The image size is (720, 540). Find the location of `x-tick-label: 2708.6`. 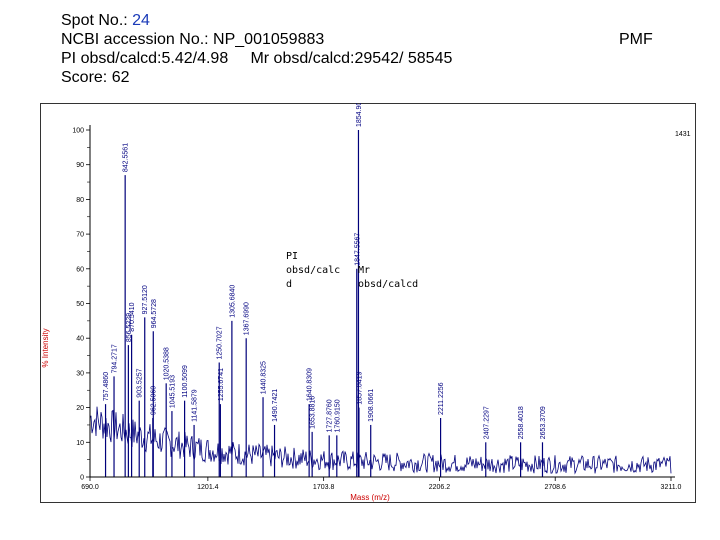

x-tick-label: 2708.6 is located at coordinates (556, 487).